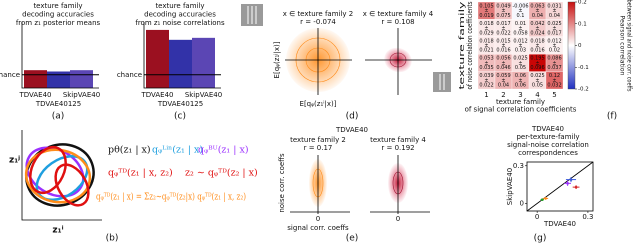 The image size is (640, 244). What do you see at coordinates (587, 217) in the screenshot?
I see `x-tick-label: 0.3` at bounding box center [587, 217].